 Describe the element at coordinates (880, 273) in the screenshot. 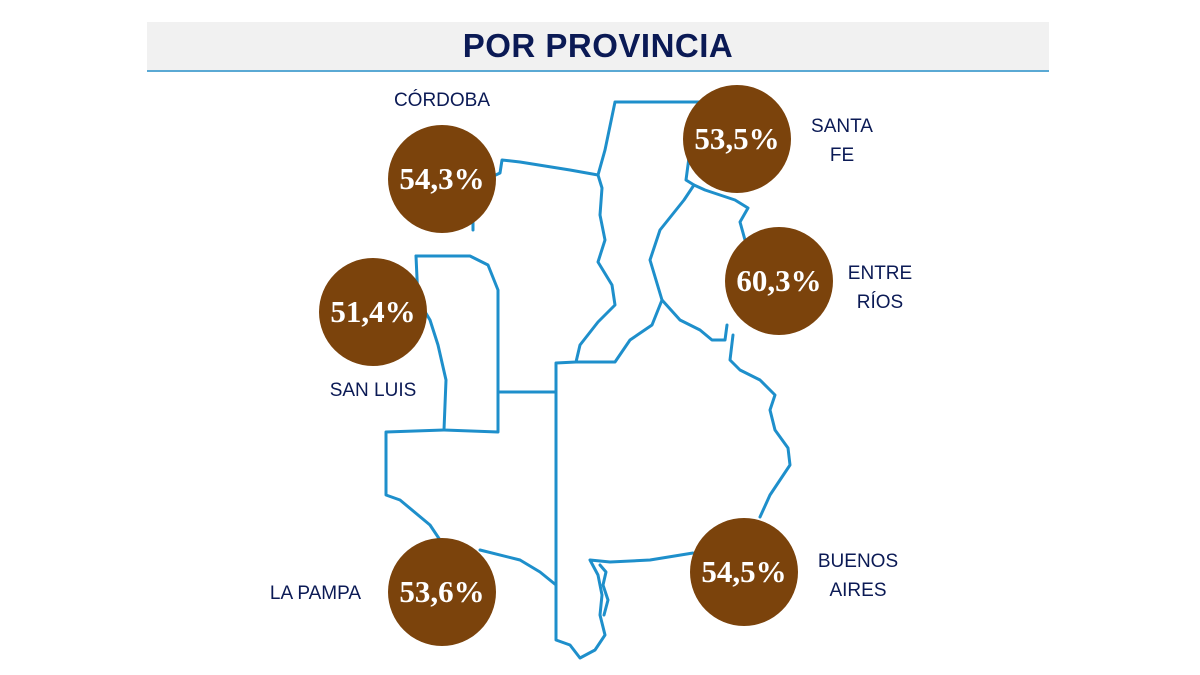

I see `entre-rios-name-line1: ENTRE` at that location.